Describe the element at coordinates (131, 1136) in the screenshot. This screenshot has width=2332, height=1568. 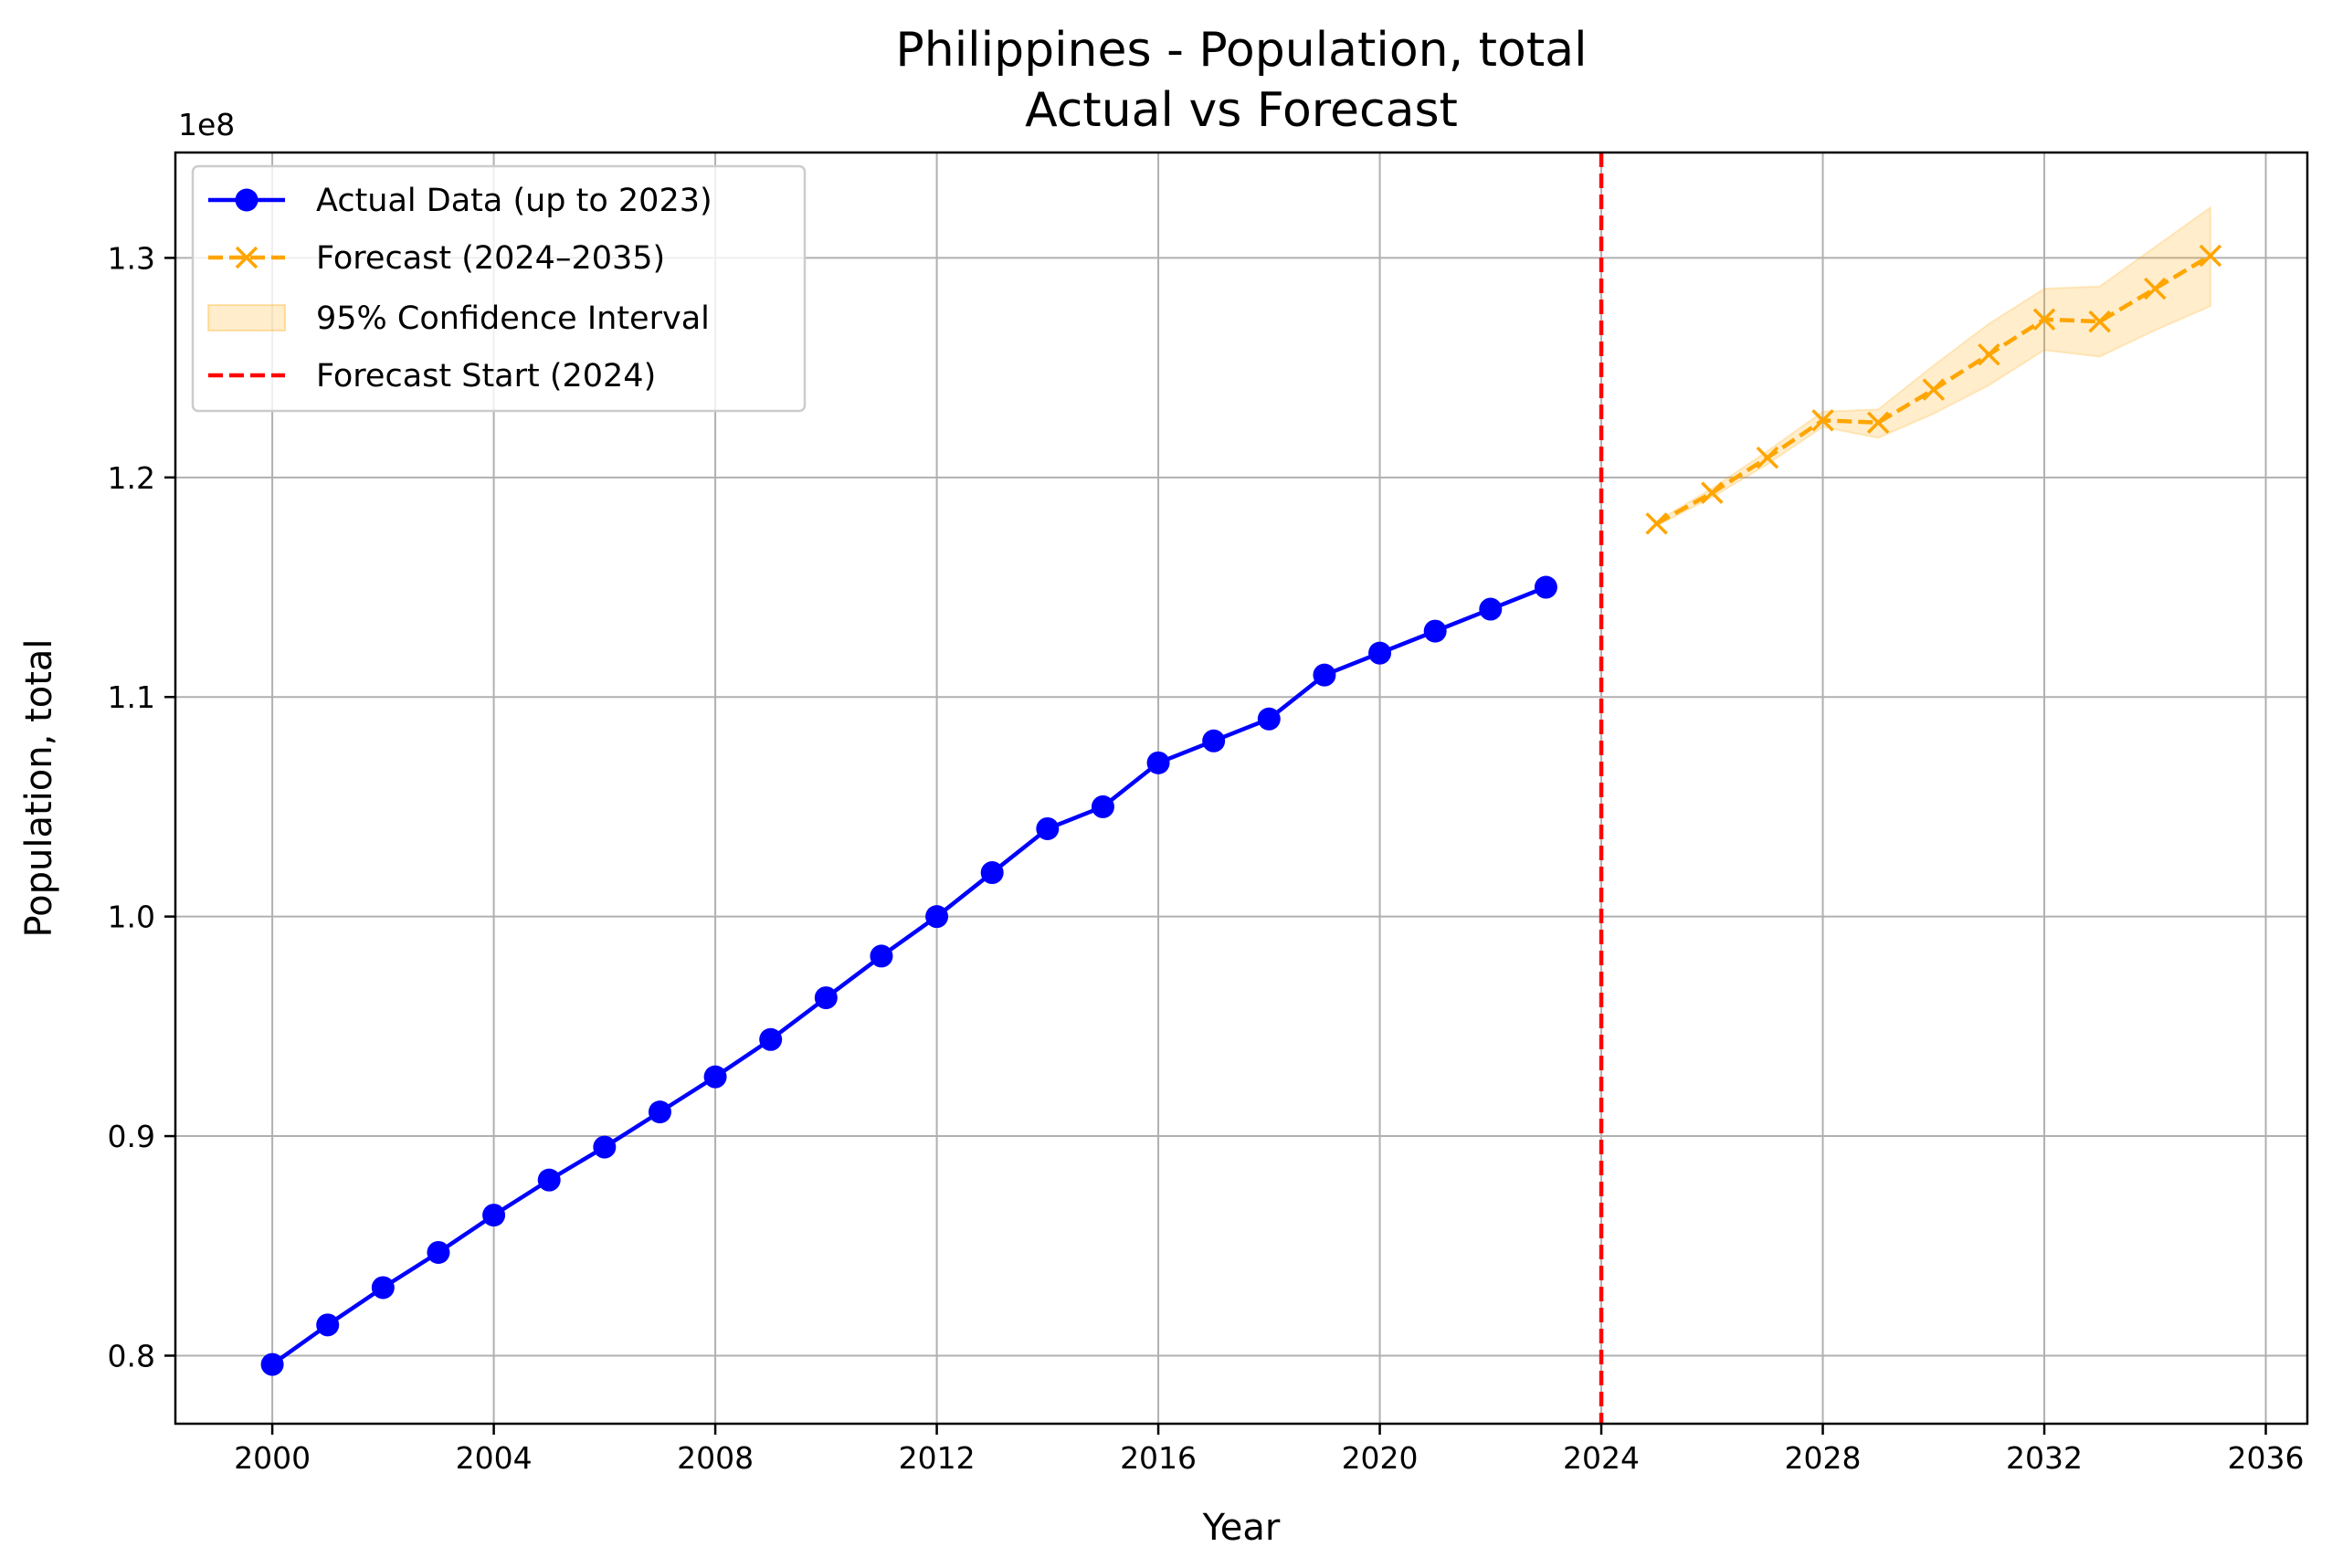
I see `y-tick-label: 0.9` at that location.